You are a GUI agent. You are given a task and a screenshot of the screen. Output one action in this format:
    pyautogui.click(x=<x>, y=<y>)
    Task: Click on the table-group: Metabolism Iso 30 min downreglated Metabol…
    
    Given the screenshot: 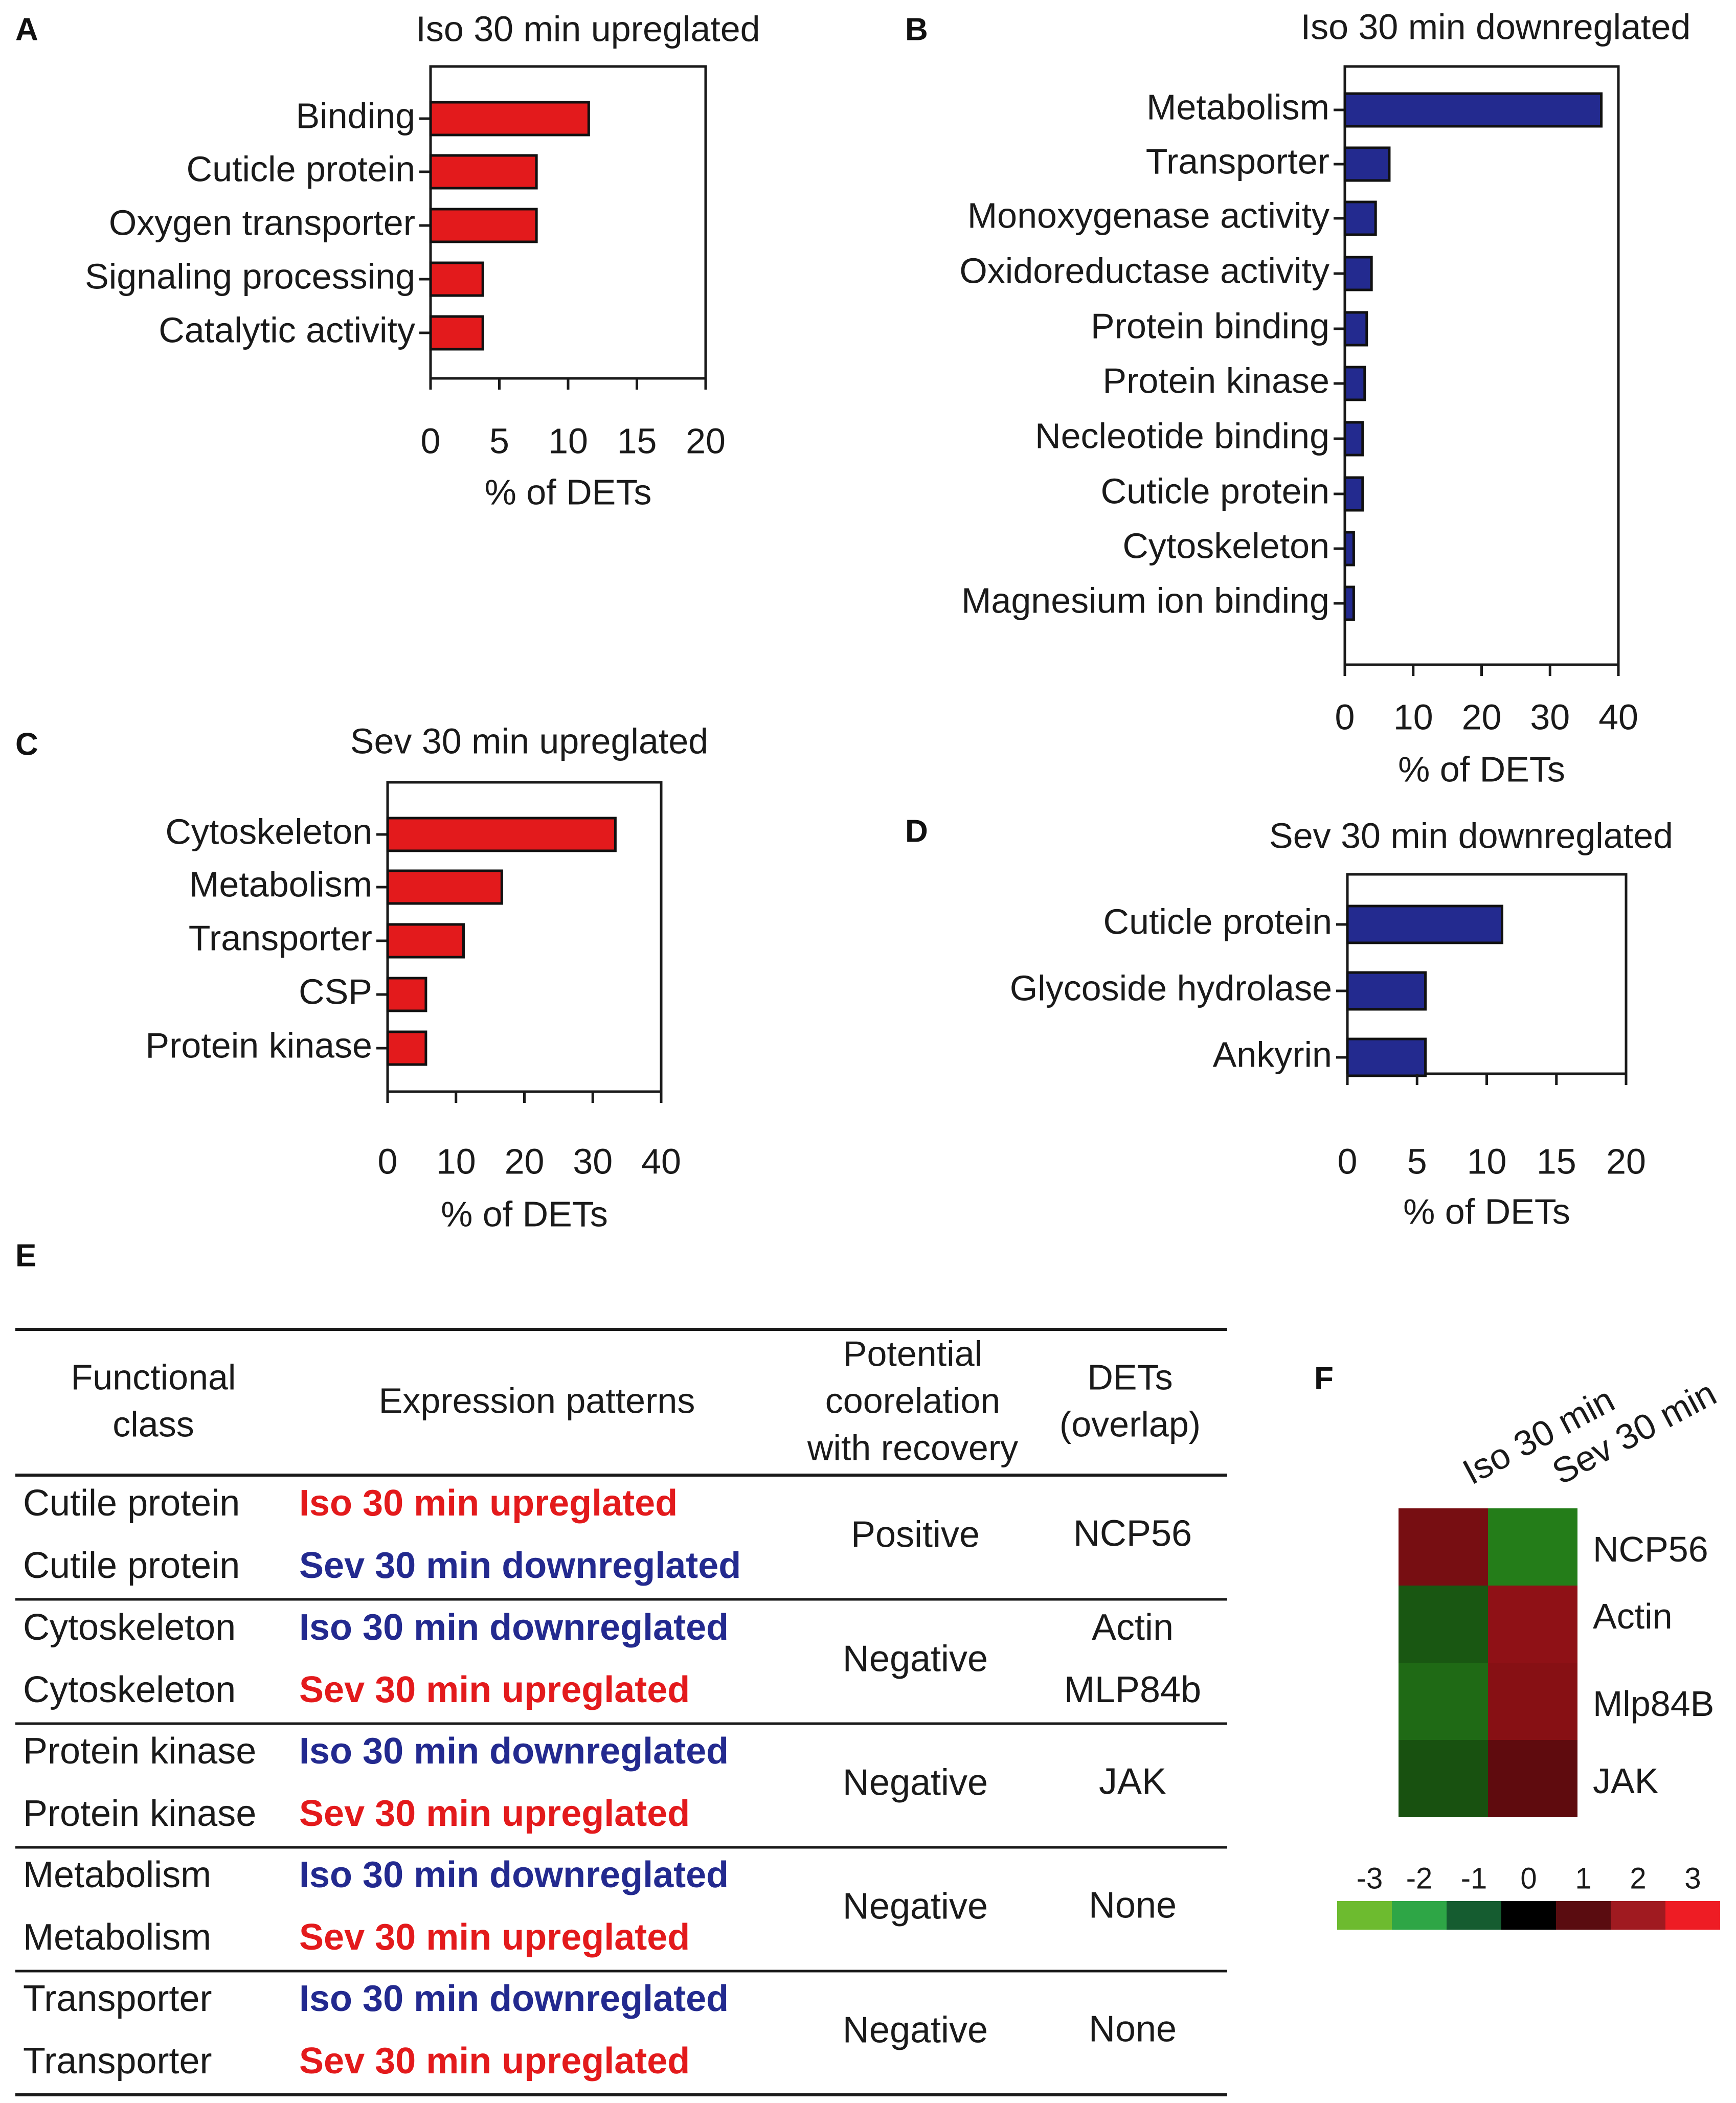 What is the action you would take?
    pyautogui.click(x=621, y=1914)
    